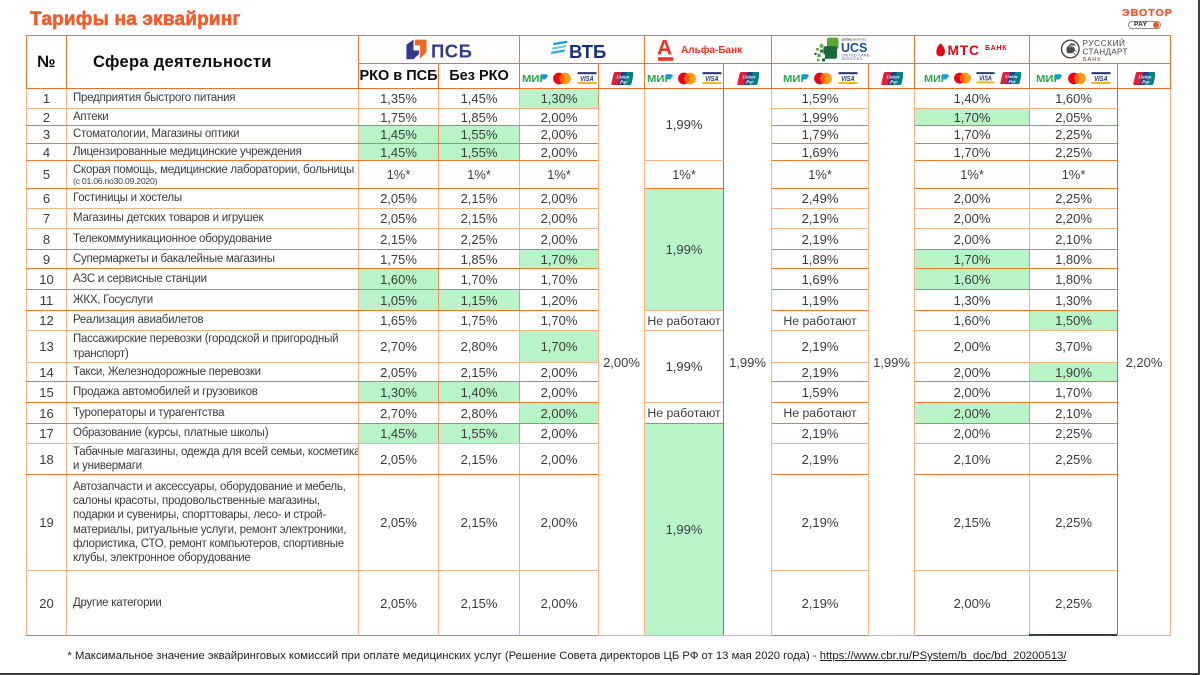 The height and width of the screenshot is (675, 1200). Describe the element at coordinates (451, 50) in the screenshot. I see `svg-text: ПСБ` at that location.